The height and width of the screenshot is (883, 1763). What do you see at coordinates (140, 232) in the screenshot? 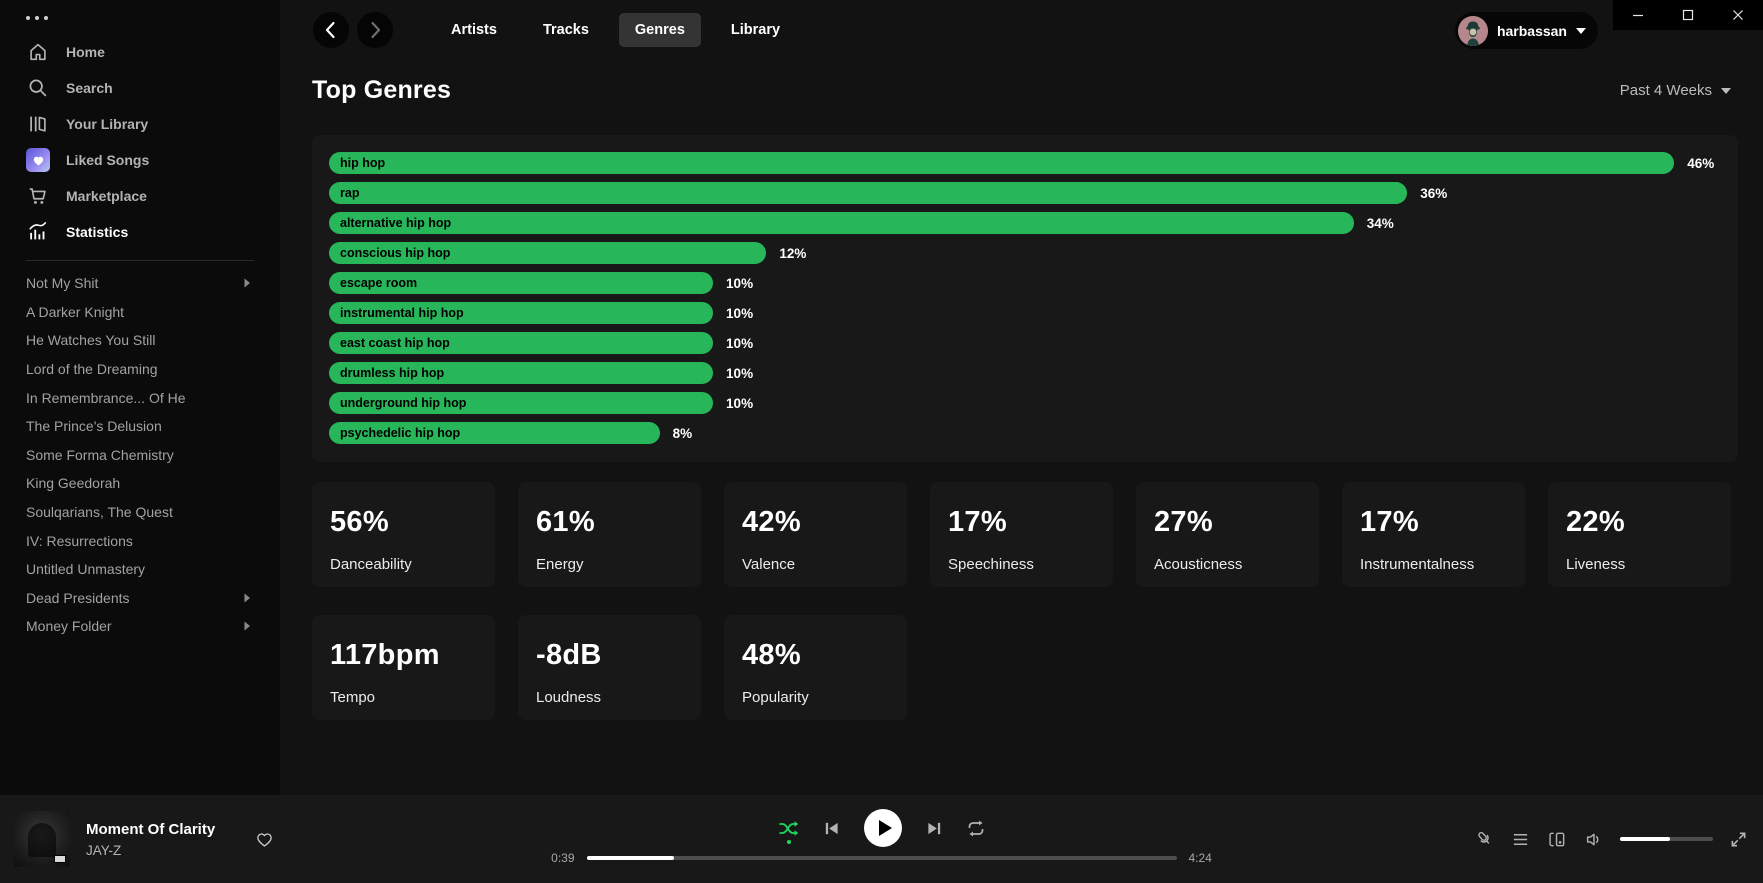
I see `sidebar-item-statistics: Statistics` at bounding box center [140, 232].